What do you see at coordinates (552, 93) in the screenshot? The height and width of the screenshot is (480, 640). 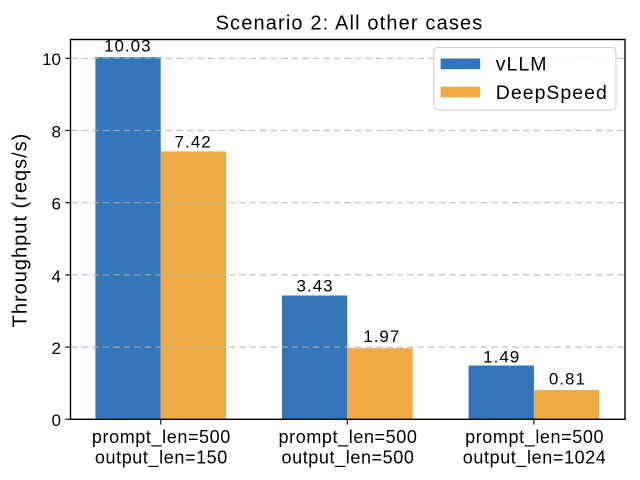 I see `svg-text: DeepSpeed` at bounding box center [552, 93].